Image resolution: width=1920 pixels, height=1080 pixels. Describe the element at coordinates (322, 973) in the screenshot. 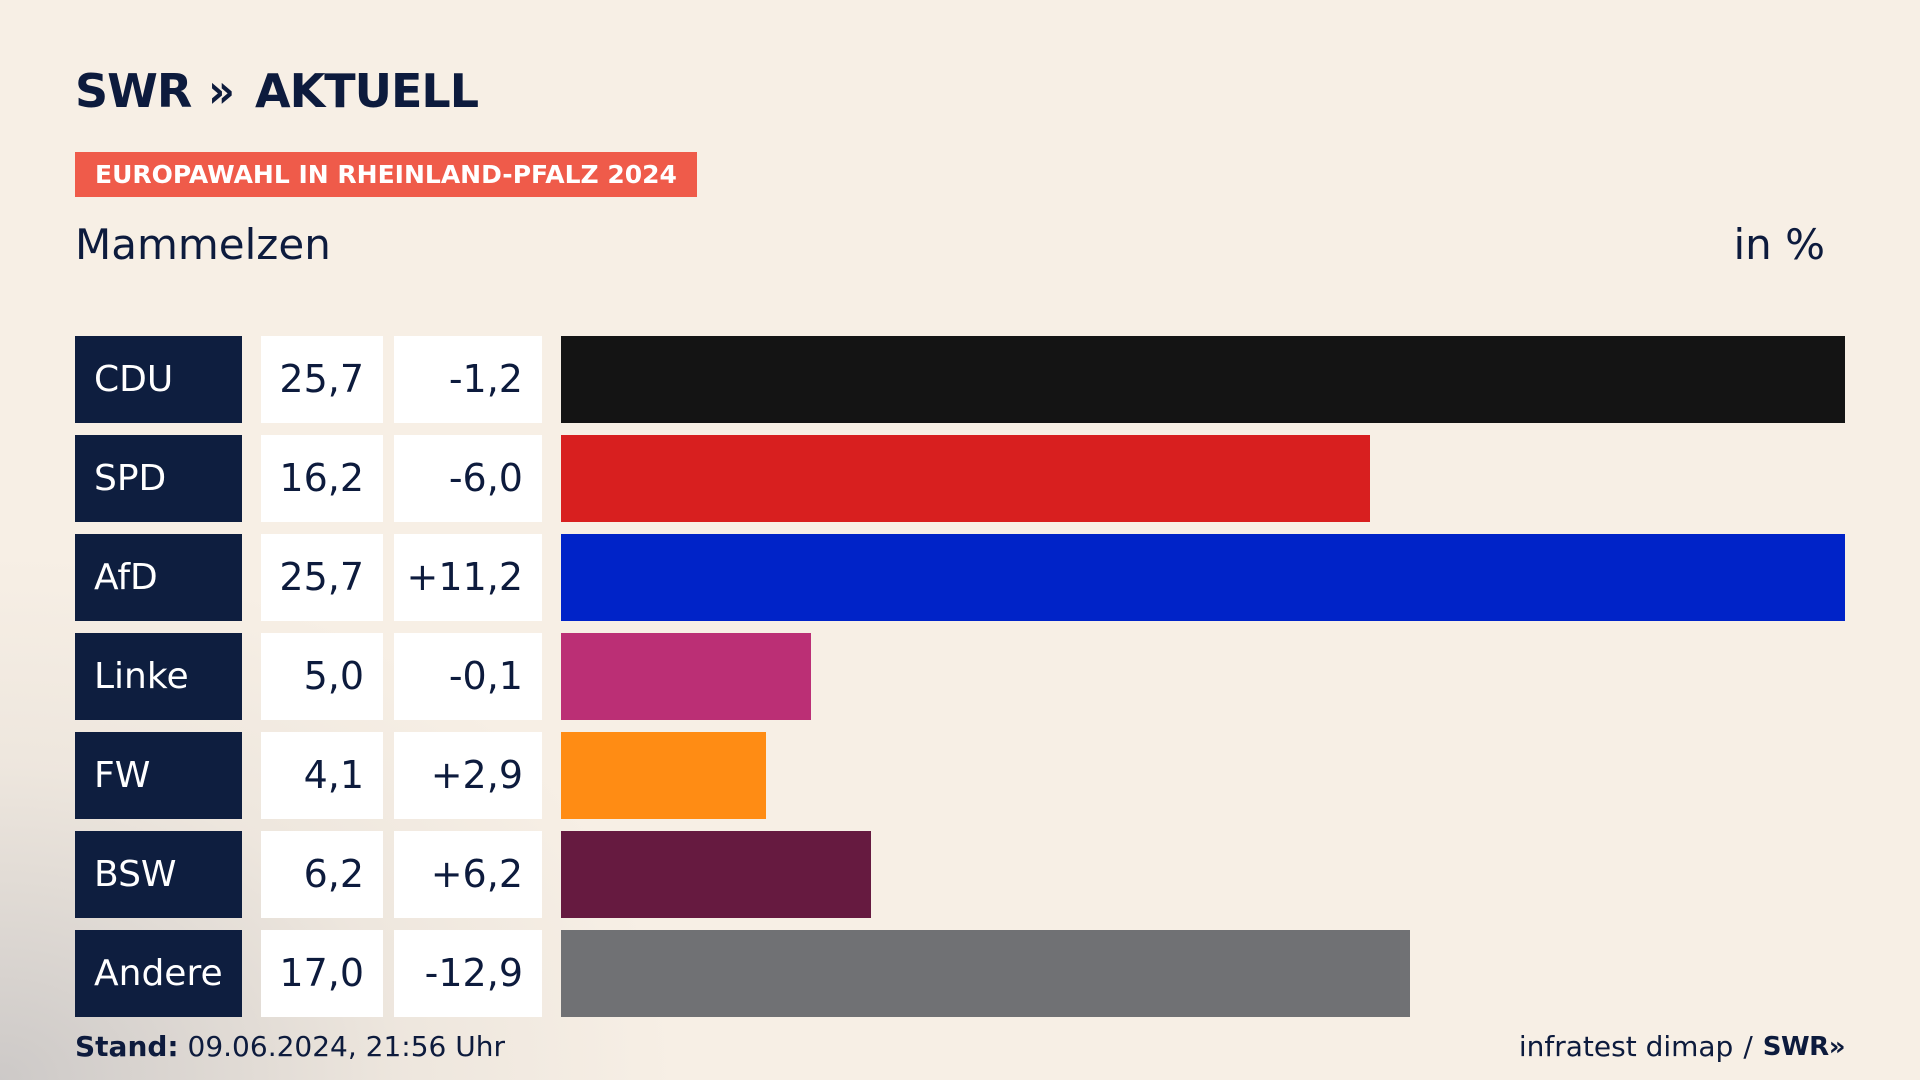

I see `vote-share-value: 17,0` at that location.